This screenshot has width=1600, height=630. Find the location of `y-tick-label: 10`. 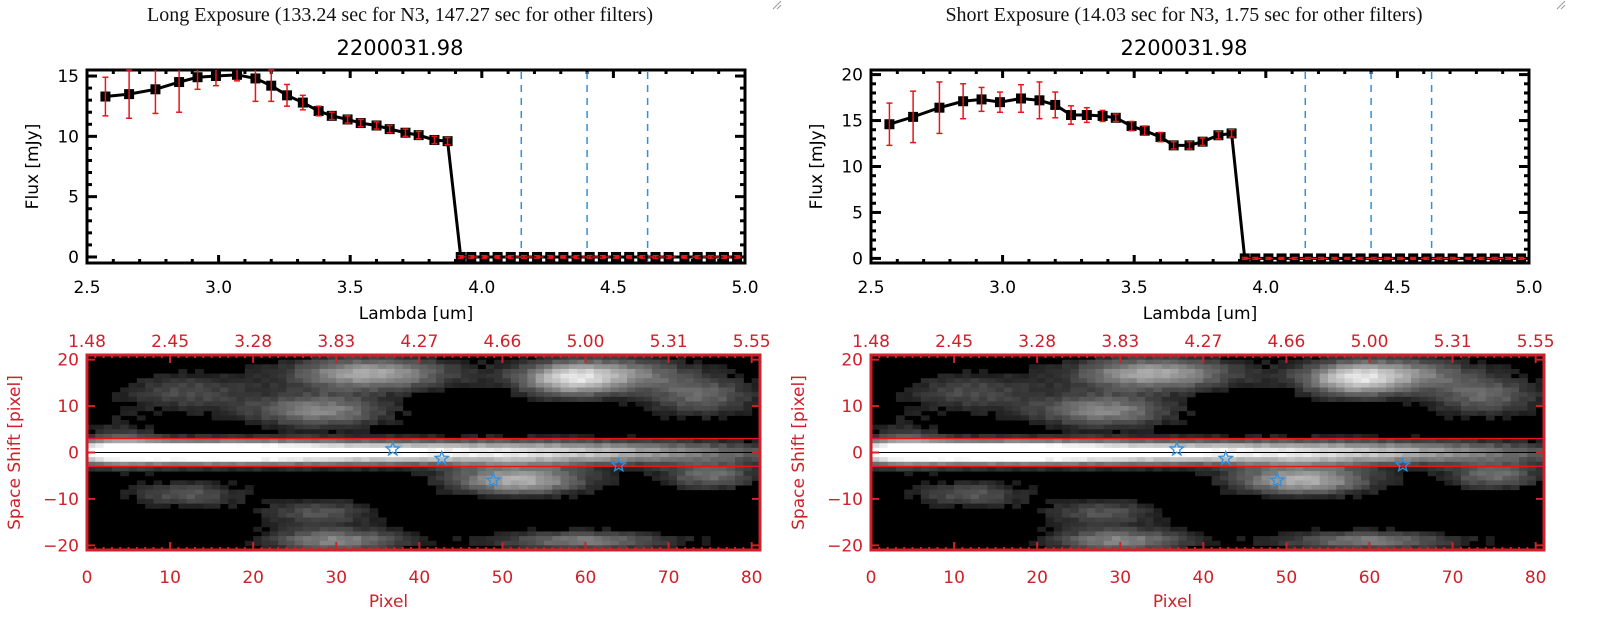

y-tick-label: 10 is located at coordinates (852, 407).